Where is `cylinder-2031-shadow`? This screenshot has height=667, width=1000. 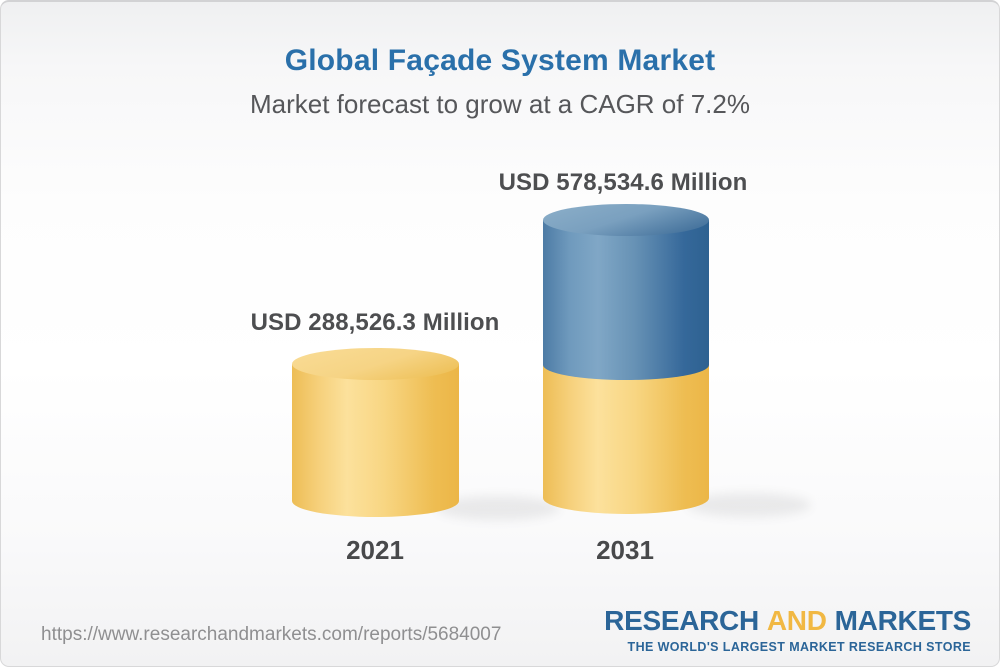 cylinder-2031-shadow is located at coordinates (749, 505).